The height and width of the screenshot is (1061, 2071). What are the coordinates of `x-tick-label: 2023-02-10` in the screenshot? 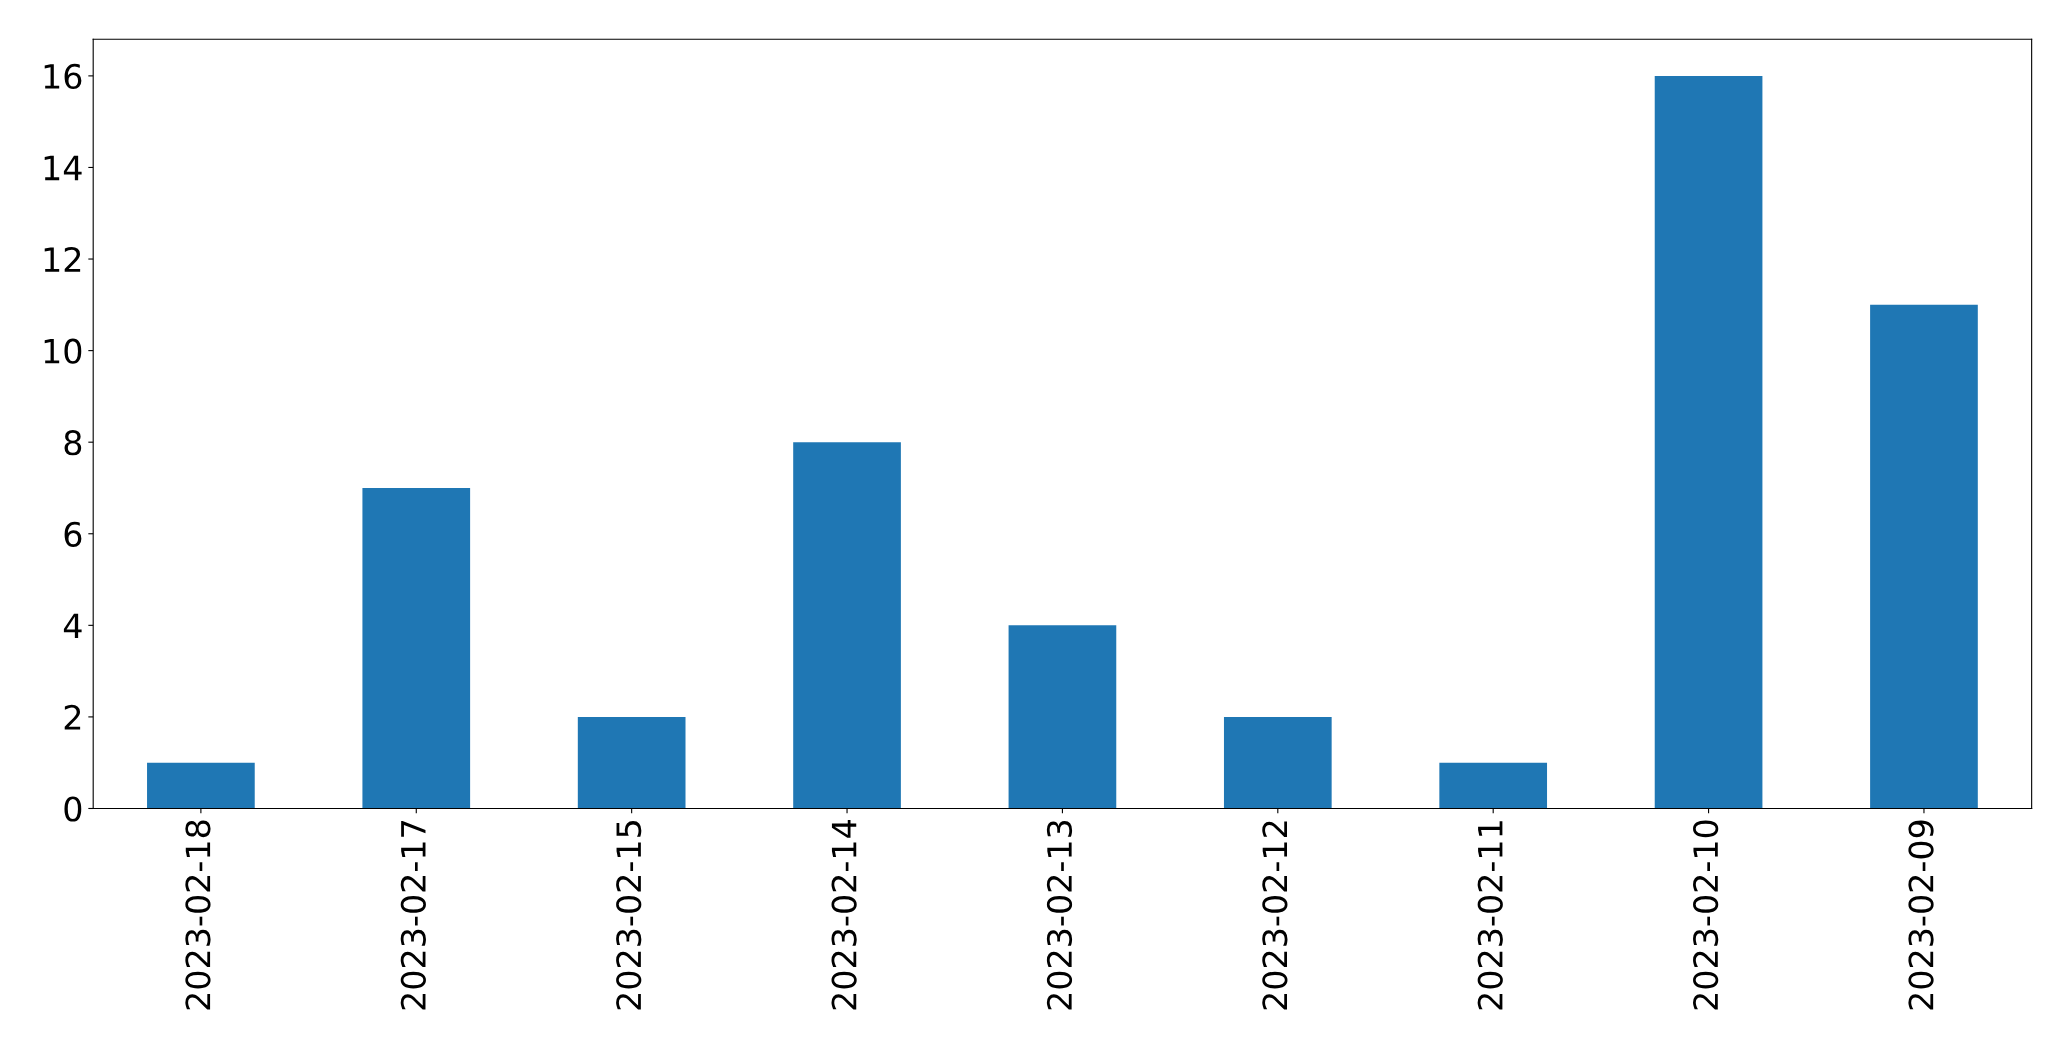 It's located at (1706, 915).